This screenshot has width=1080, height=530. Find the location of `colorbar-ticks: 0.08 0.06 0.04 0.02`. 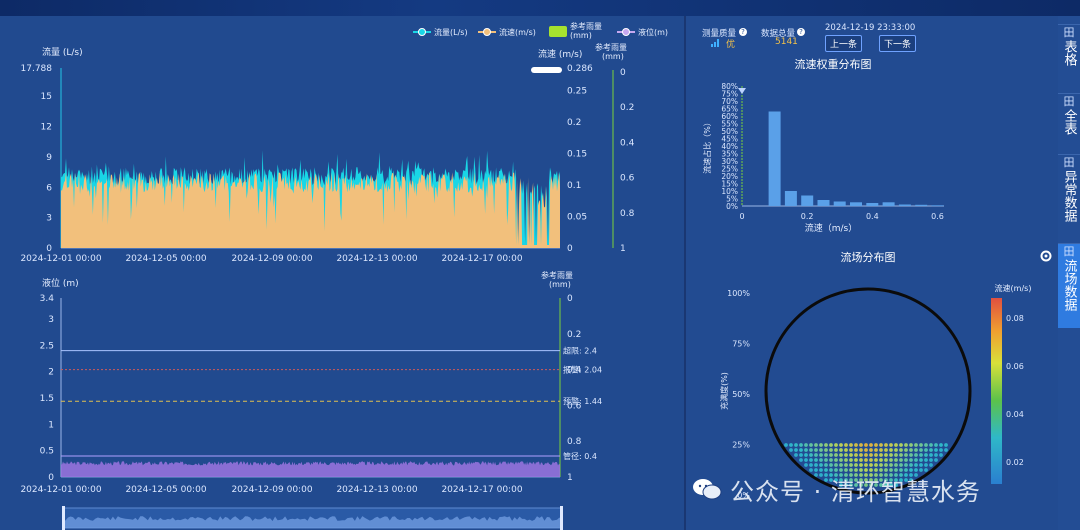

colorbar-ticks: 0.08 0.06 0.04 0.02 is located at coordinates (1015, 390).